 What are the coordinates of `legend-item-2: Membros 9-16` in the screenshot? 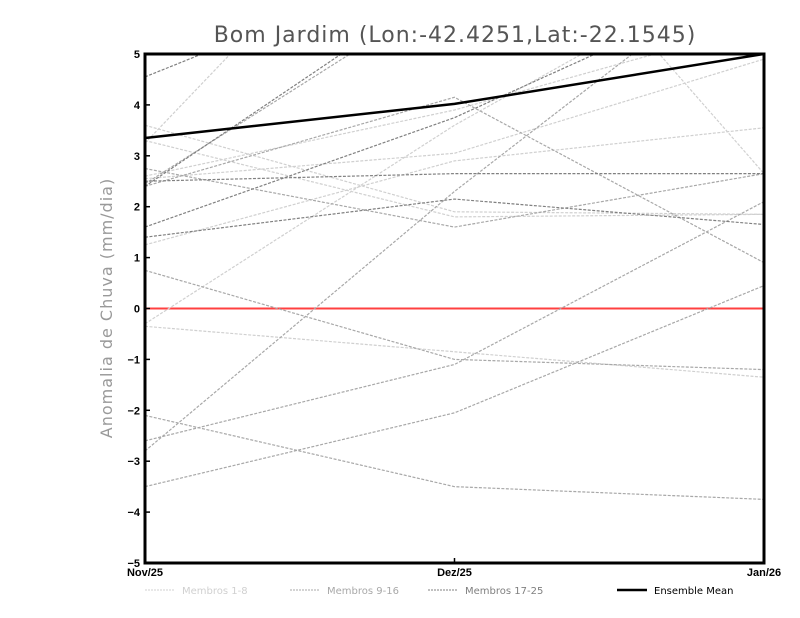 It's located at (344, 591).